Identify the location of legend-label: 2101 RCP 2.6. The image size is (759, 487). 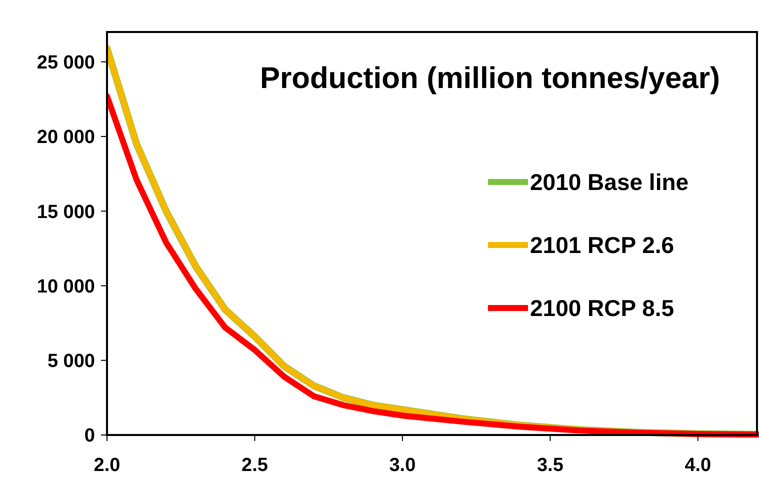
(602, 245).